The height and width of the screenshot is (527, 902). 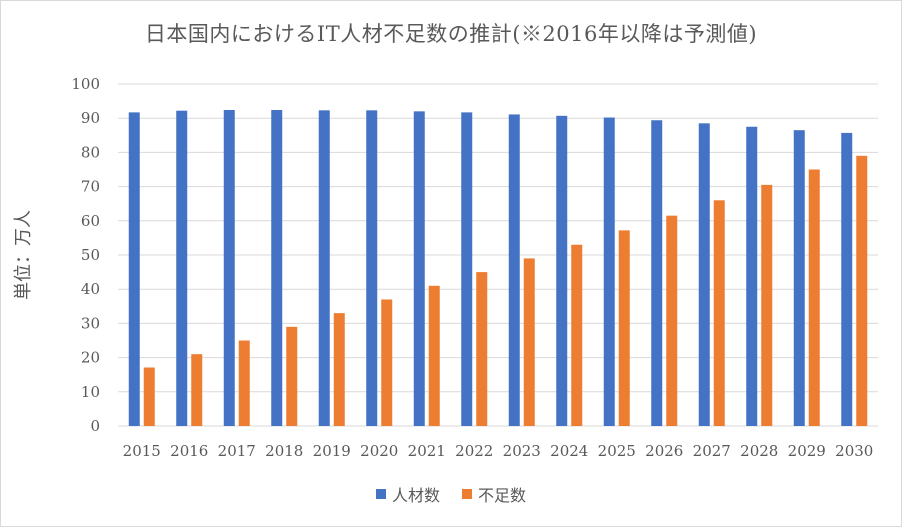 What do you see at coordinates (569, 451) in the screenshot?
I see `x-tick-label: 2024` at bounding box center [569, 451].